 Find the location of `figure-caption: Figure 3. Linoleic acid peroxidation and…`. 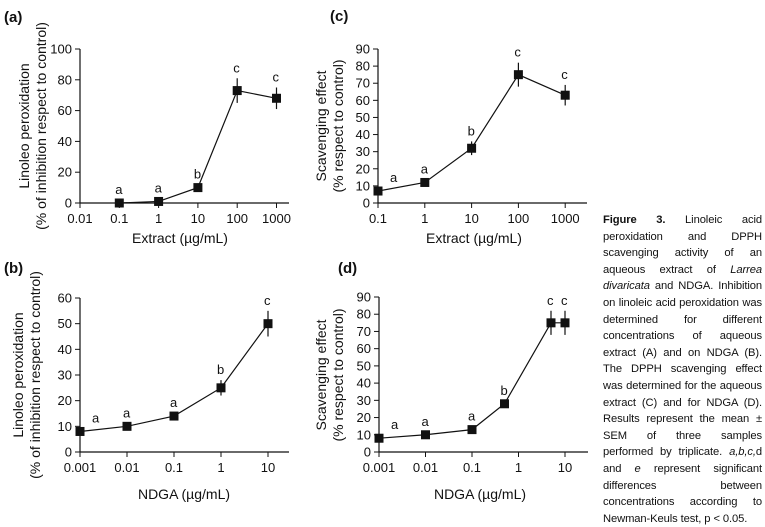

figure-caption: Figure 3. Linoleic acid peroxidation and… is located at coordinates (682, 369).